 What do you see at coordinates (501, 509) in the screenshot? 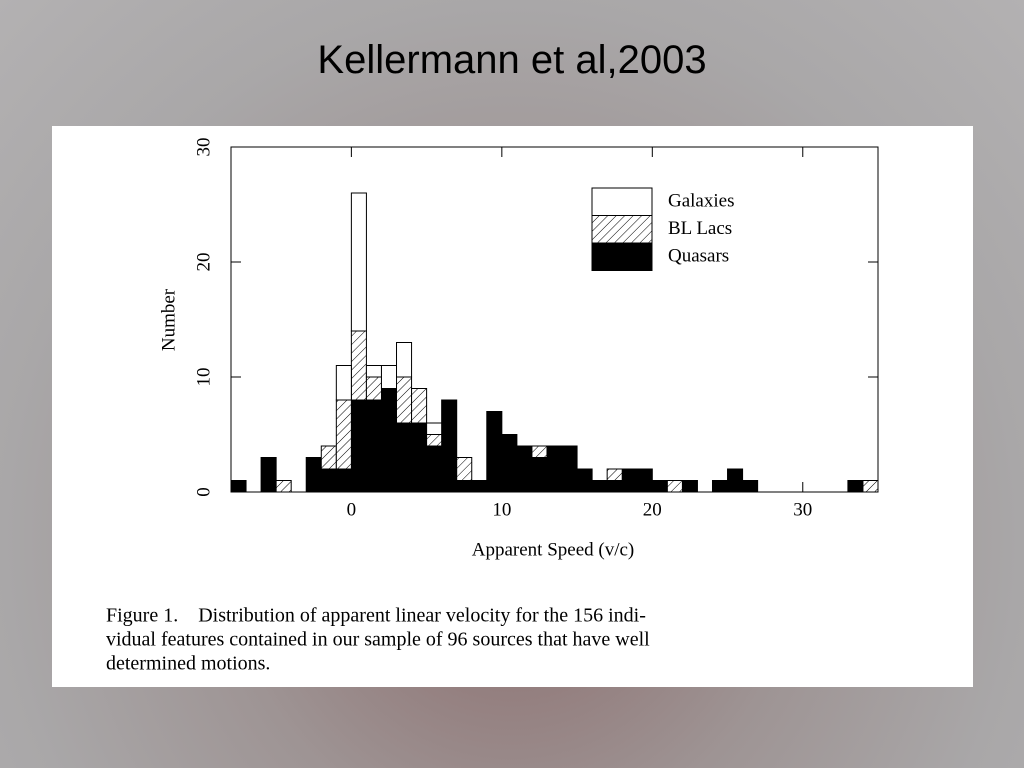
I see `x-tick-label: 10` at bounding box center [501, 509].